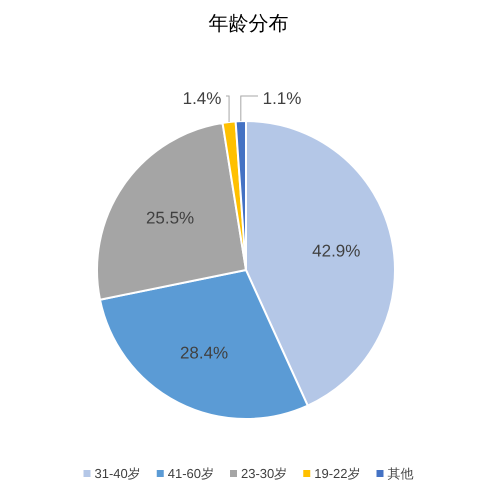  I want to click on legend-label: 31-40岁, so click(117, 473).